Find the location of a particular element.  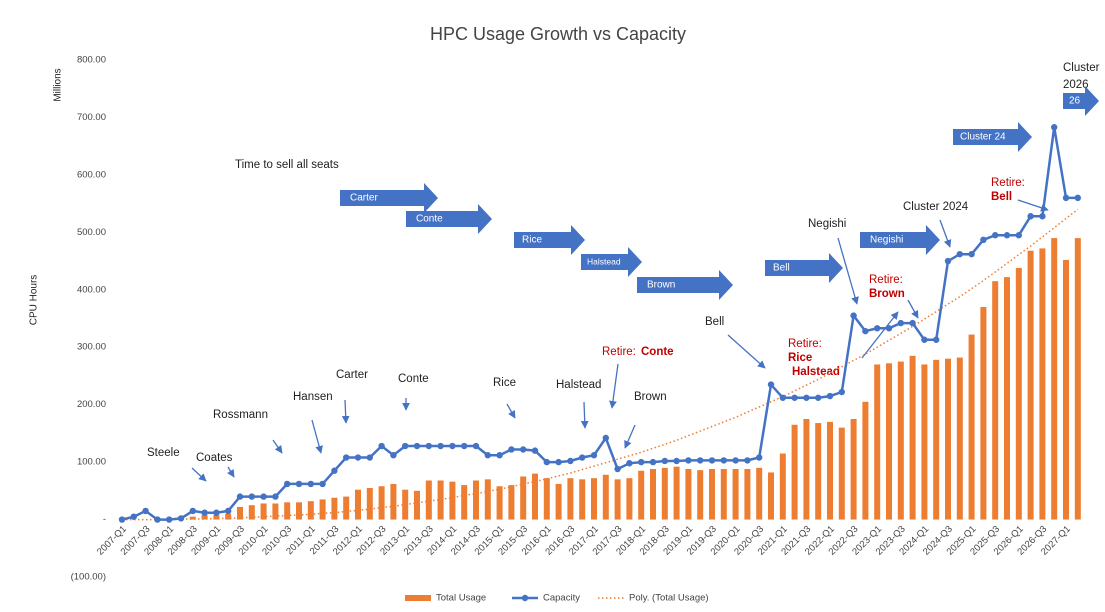

annotation: Time to sell all seats is located at coordinates (287, 165).